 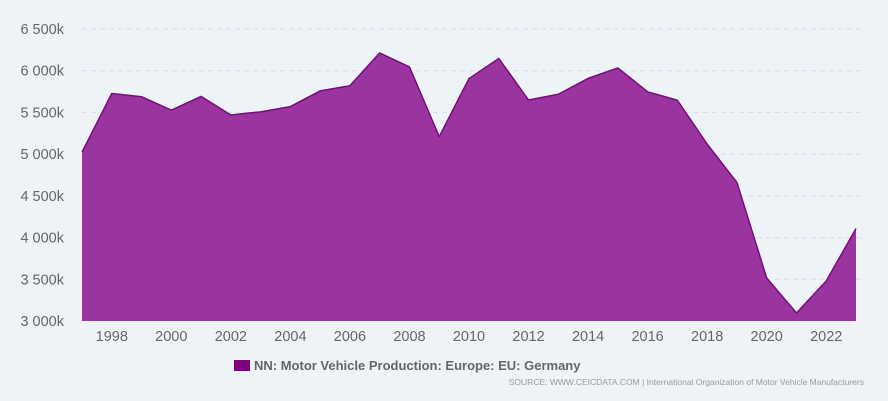 I want to click on x-tick-label: 2008, so click(x=409, y=337).